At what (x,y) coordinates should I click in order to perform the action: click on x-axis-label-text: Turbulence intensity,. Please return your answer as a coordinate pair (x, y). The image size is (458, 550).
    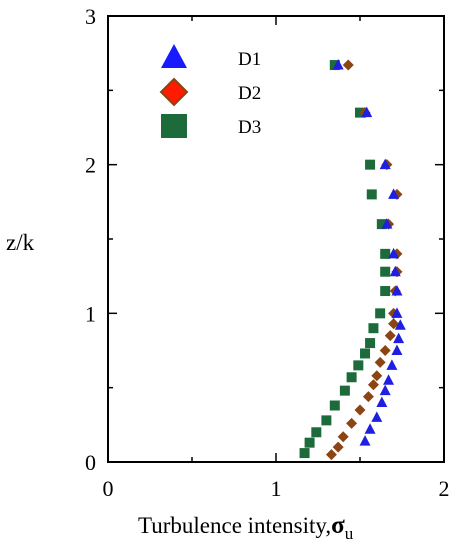
    Looking at the image, I should click on (234, 525).